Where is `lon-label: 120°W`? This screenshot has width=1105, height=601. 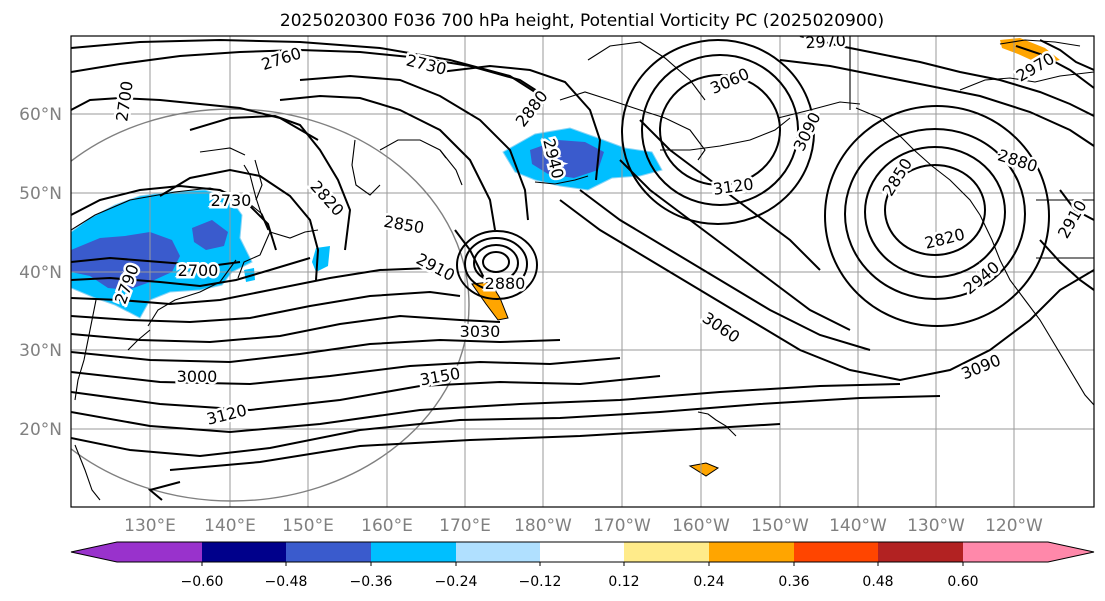 lon-label: 120°W is located at coordinates (1014, 526).